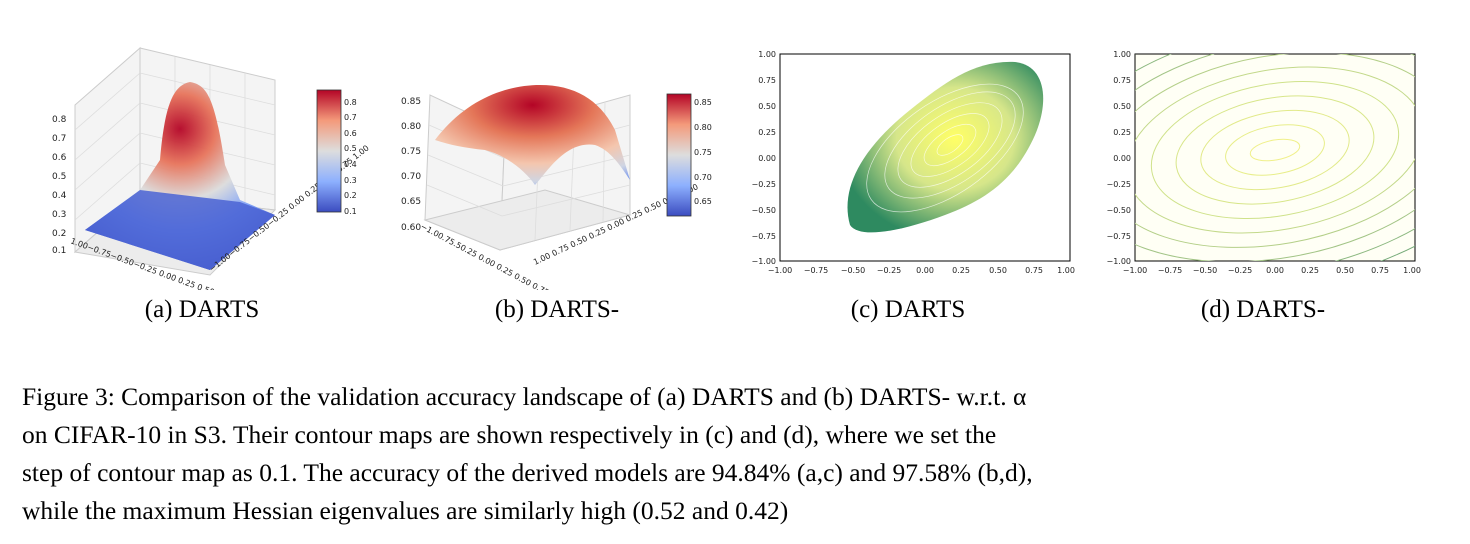 Image resolution: width=1470 pixels, height=544 pixels. What do you see at coordinates (350, 157) in the screenshot?
I see `colorbar-ticks-a: 0.8 0.7 0.6 0.5 0.4 0.3 0.2 0.1` at bounding box center [350, 157].